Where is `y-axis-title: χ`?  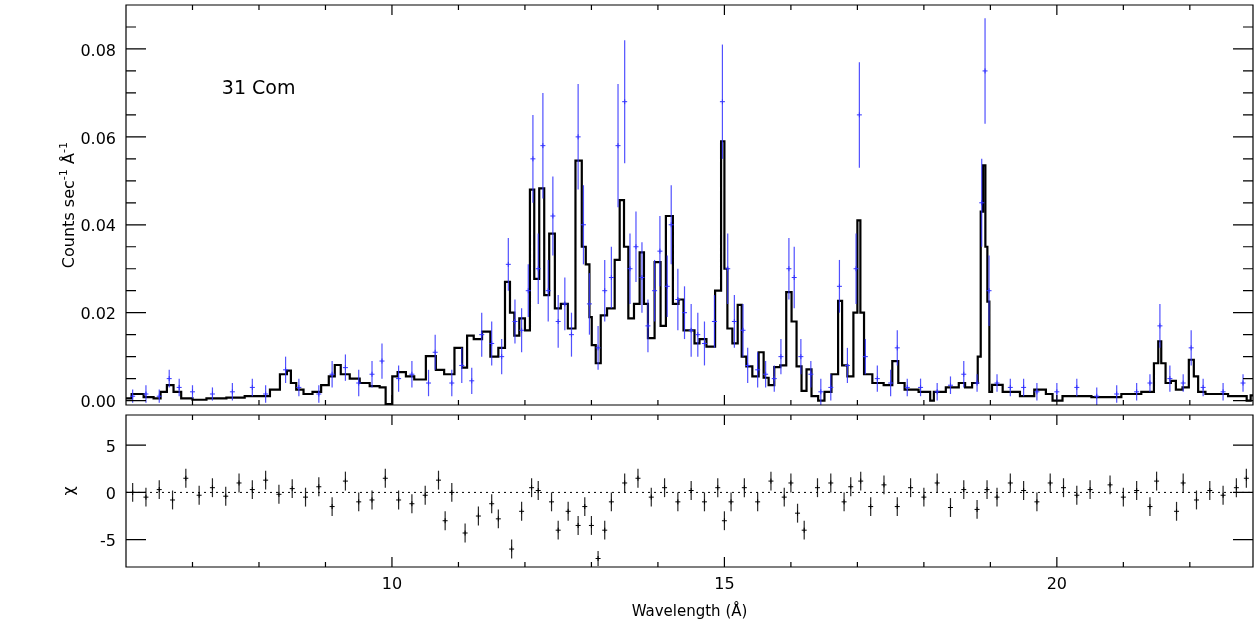
y-axis-title: χ is located at coordinates (69, 491).